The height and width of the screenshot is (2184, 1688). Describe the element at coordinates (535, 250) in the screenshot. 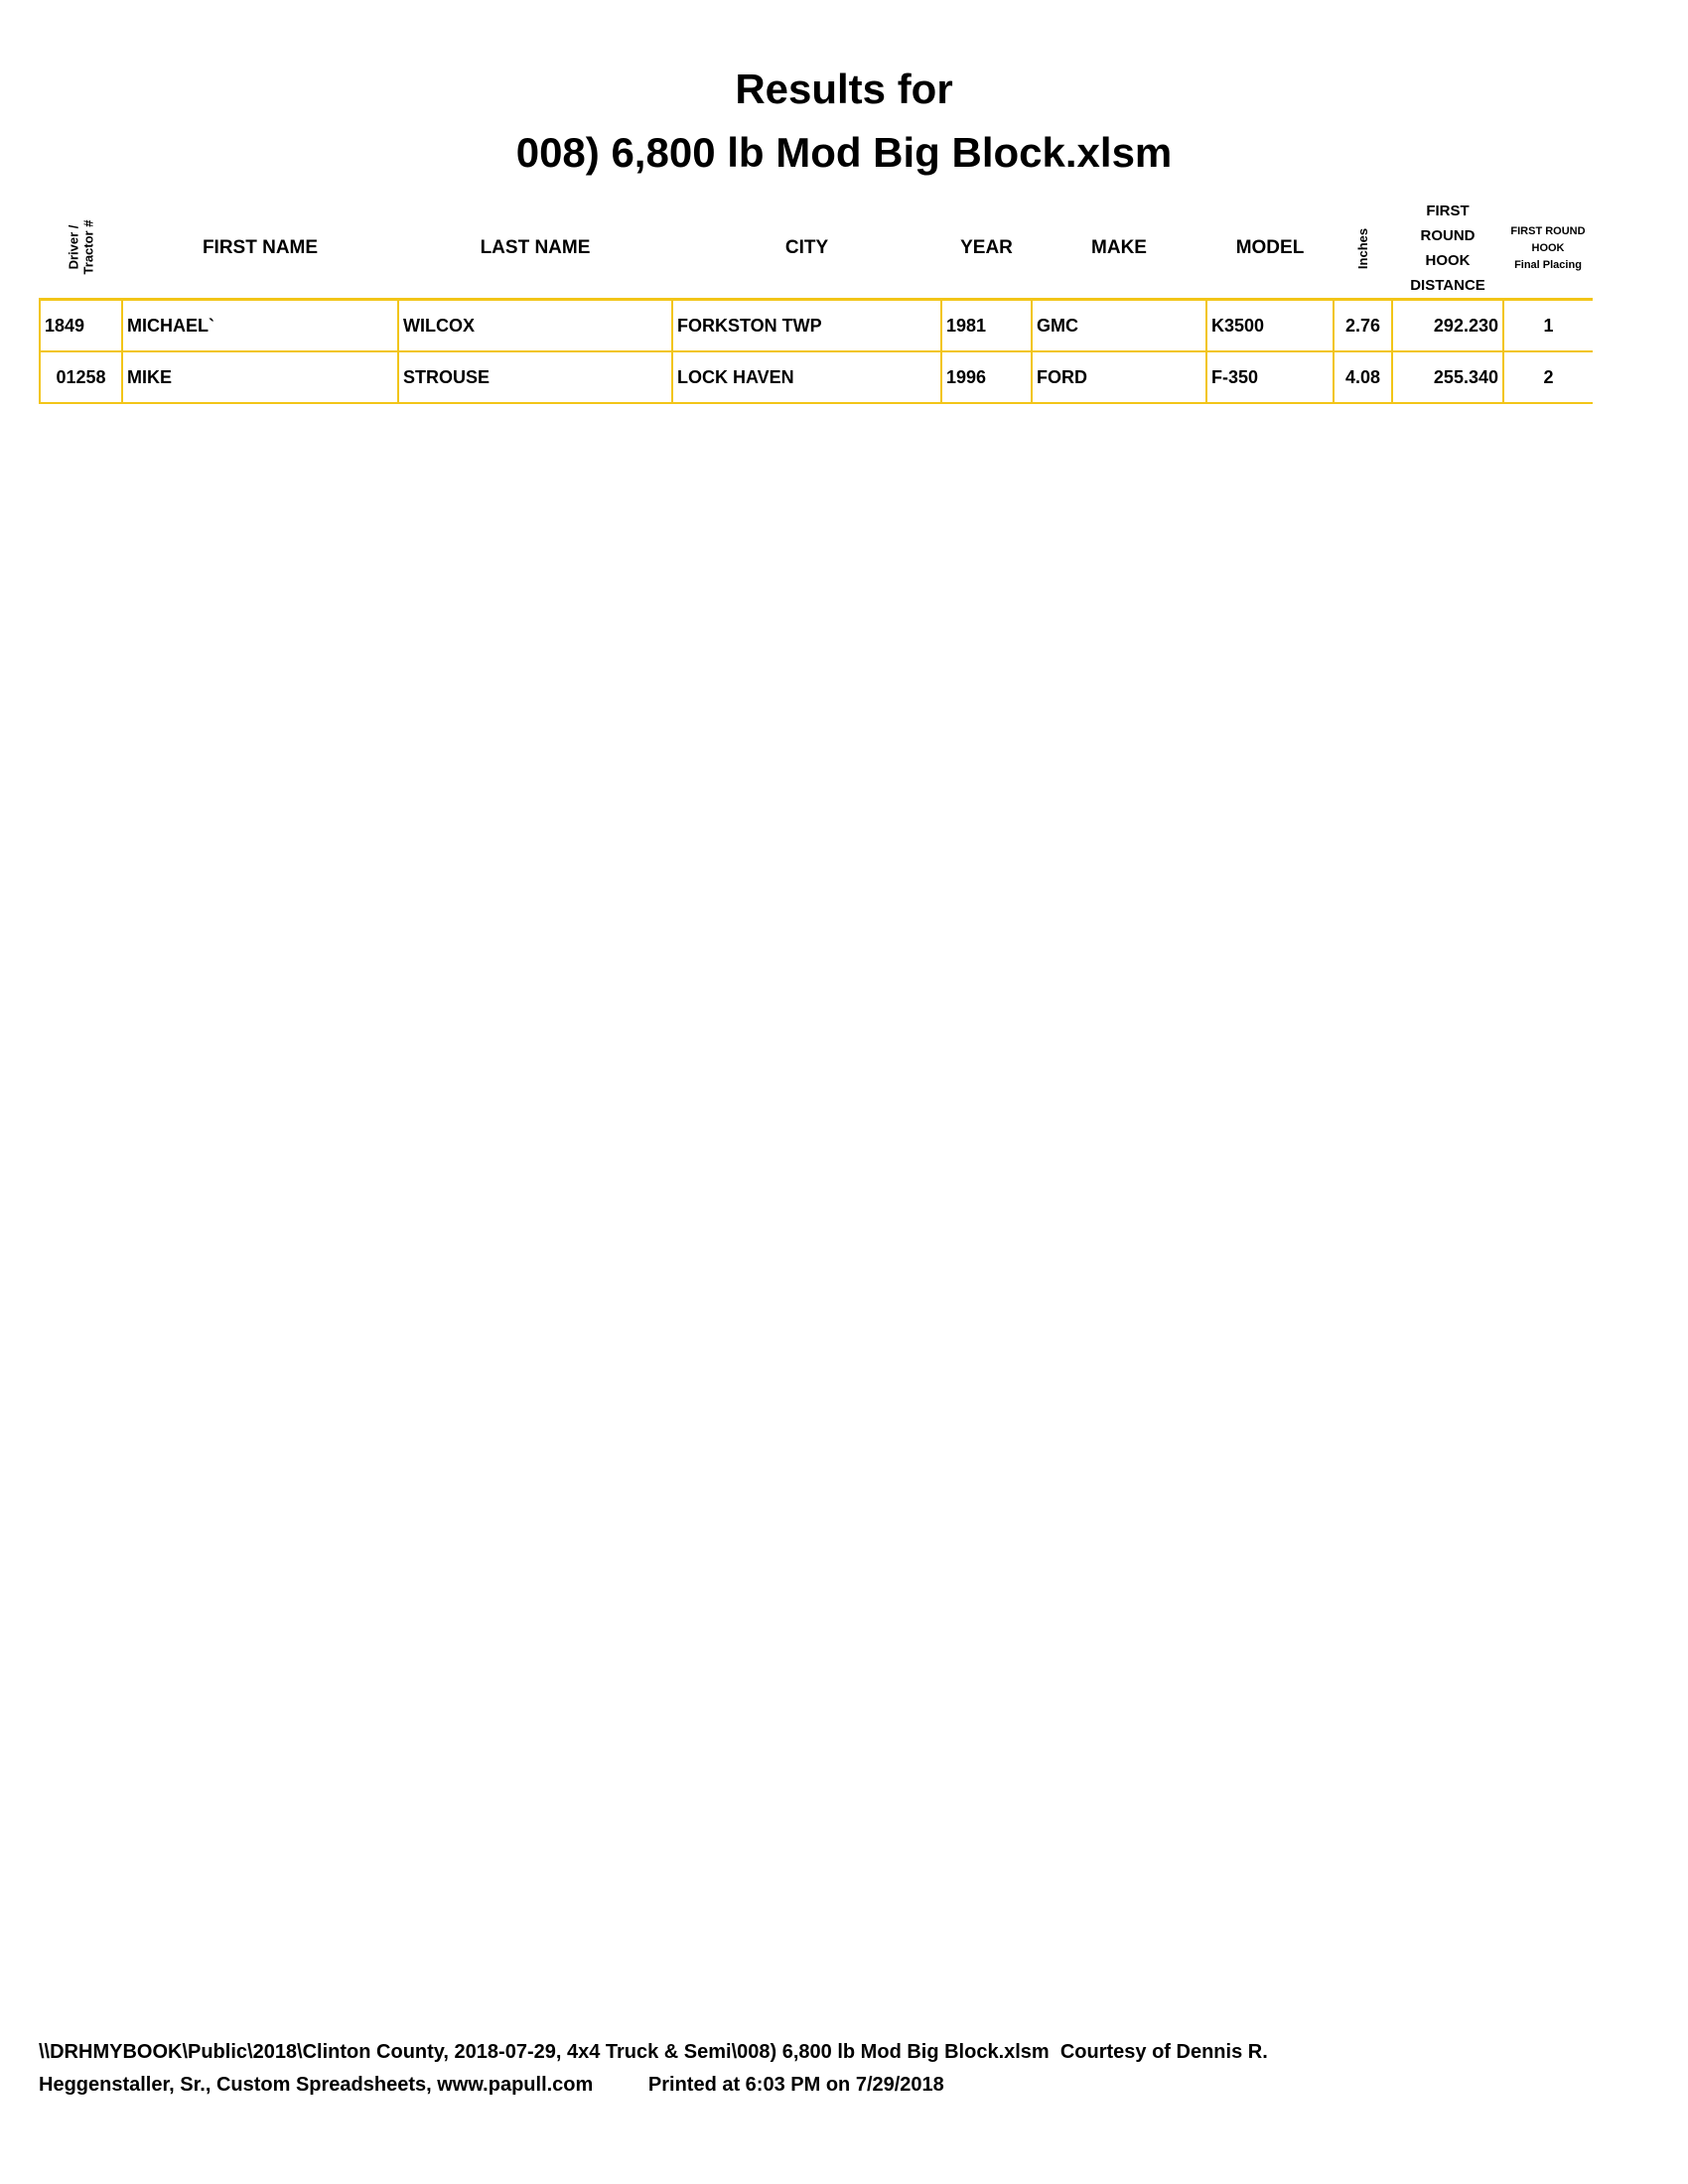

I see `header-last-name: LAST NAME` at that location.